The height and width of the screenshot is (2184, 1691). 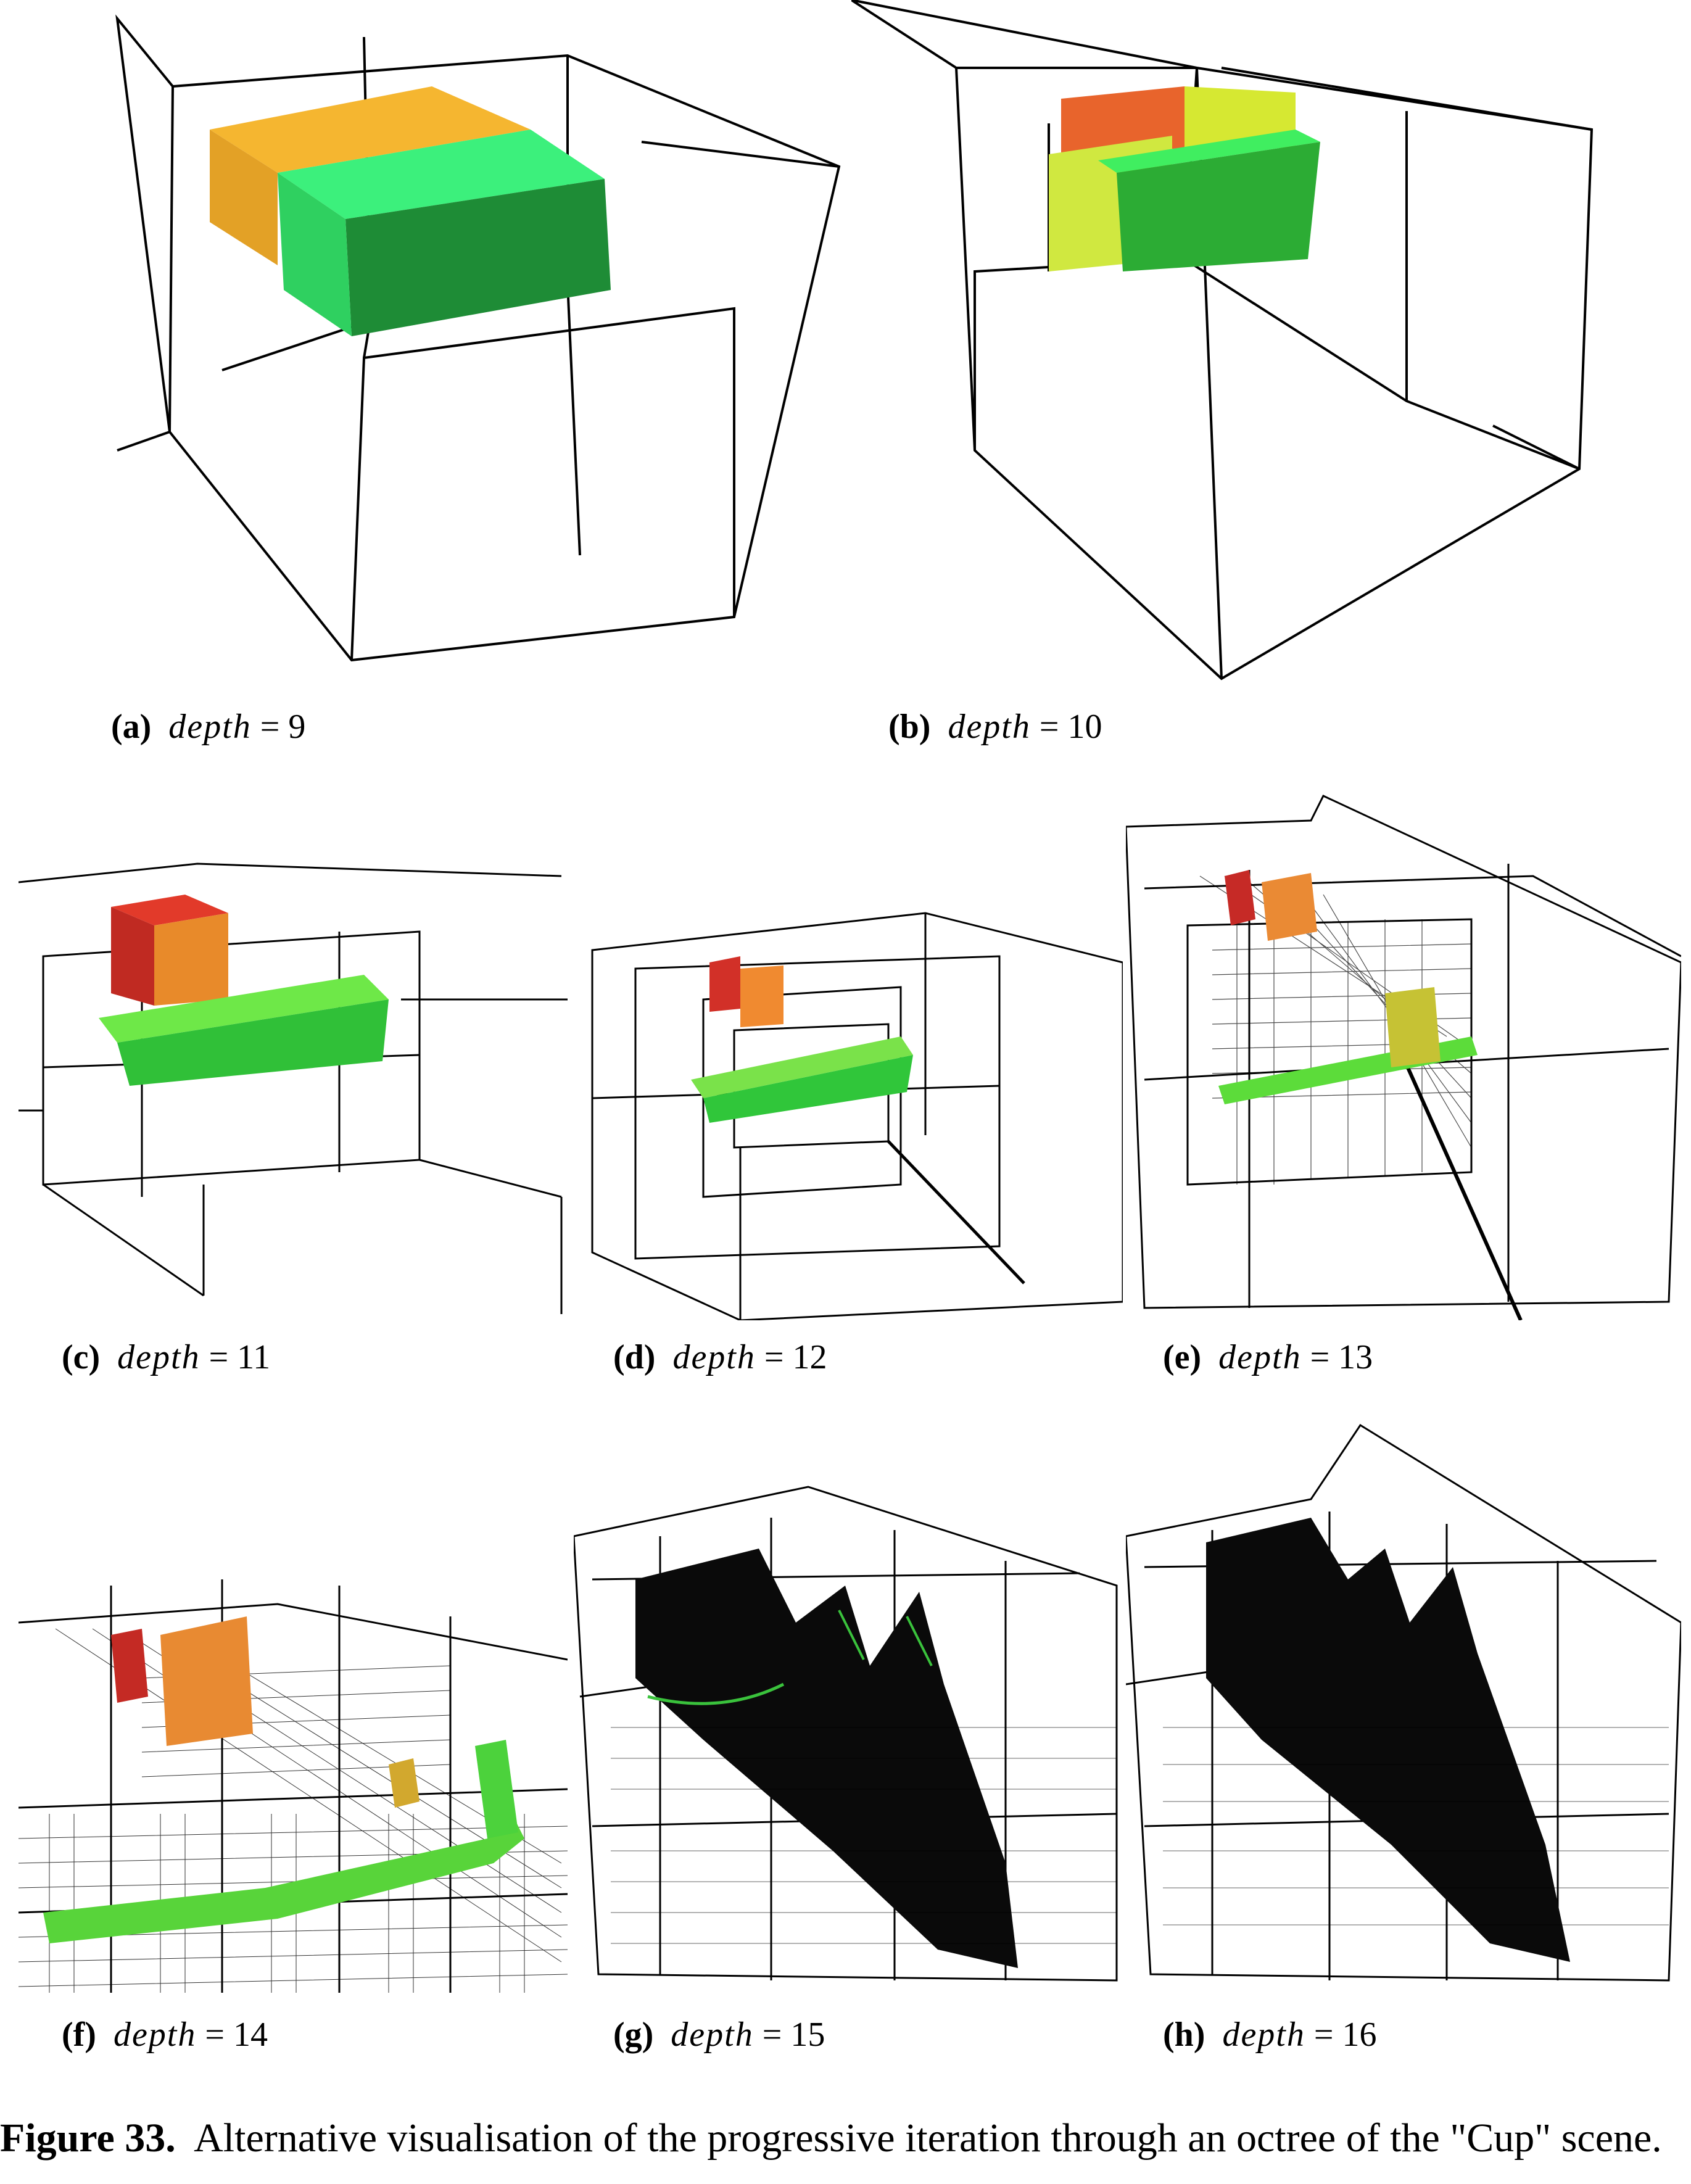 I want to click on caption-c-var: depth, so click(x=159, y=1357).